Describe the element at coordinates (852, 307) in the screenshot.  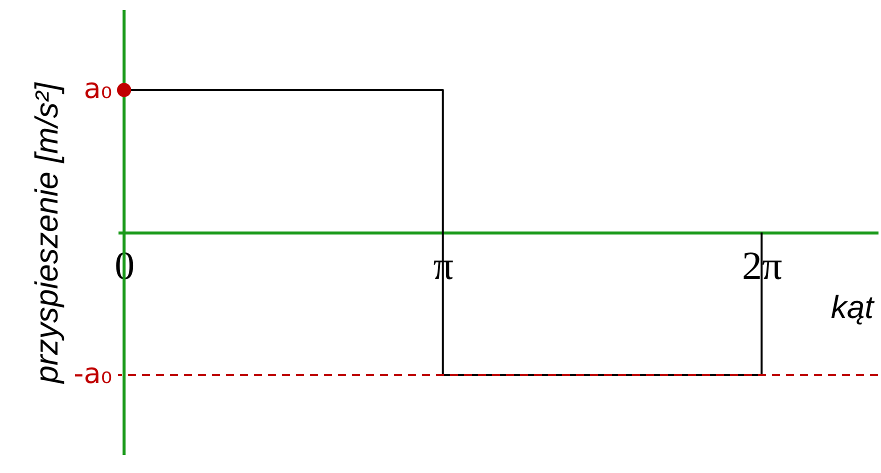
I see `x-axis-title: kąt` at that location.